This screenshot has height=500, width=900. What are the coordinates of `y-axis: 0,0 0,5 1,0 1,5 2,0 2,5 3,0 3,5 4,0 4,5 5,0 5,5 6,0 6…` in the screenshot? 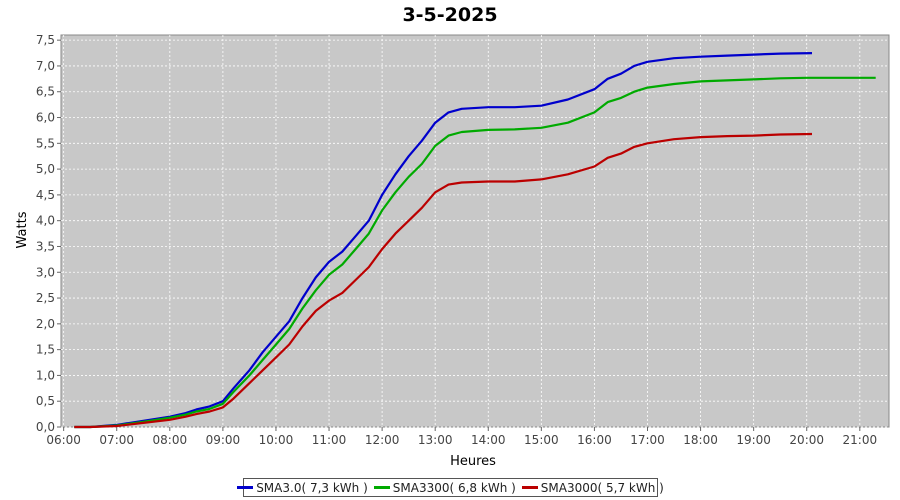 It's located at (48, 233).